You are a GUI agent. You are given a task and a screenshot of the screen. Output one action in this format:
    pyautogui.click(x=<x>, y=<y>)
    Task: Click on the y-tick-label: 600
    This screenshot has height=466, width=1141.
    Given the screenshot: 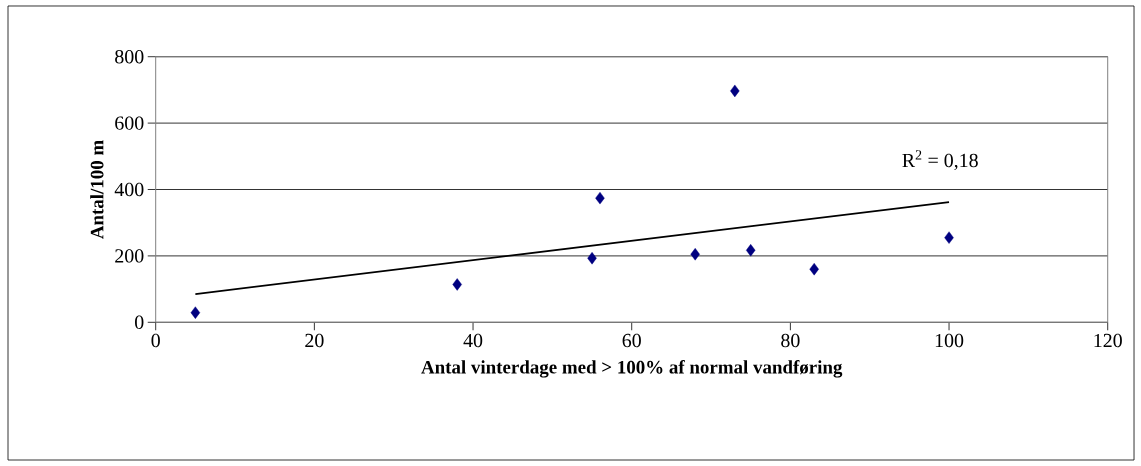 What is the action you would take?
    pyautogui.click(x=129, y=123)
    